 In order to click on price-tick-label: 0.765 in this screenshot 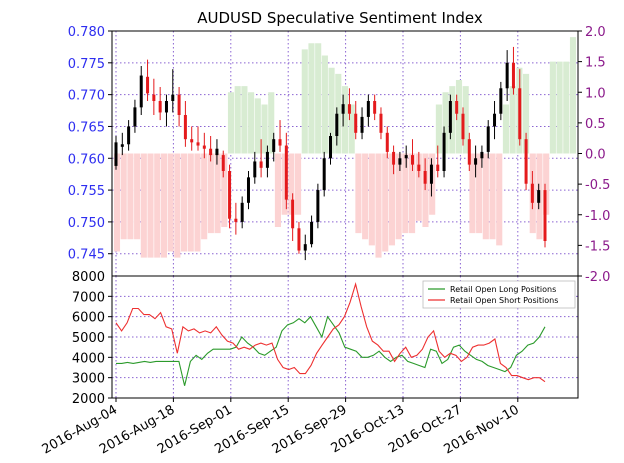, I will do `click(86, 127)`.